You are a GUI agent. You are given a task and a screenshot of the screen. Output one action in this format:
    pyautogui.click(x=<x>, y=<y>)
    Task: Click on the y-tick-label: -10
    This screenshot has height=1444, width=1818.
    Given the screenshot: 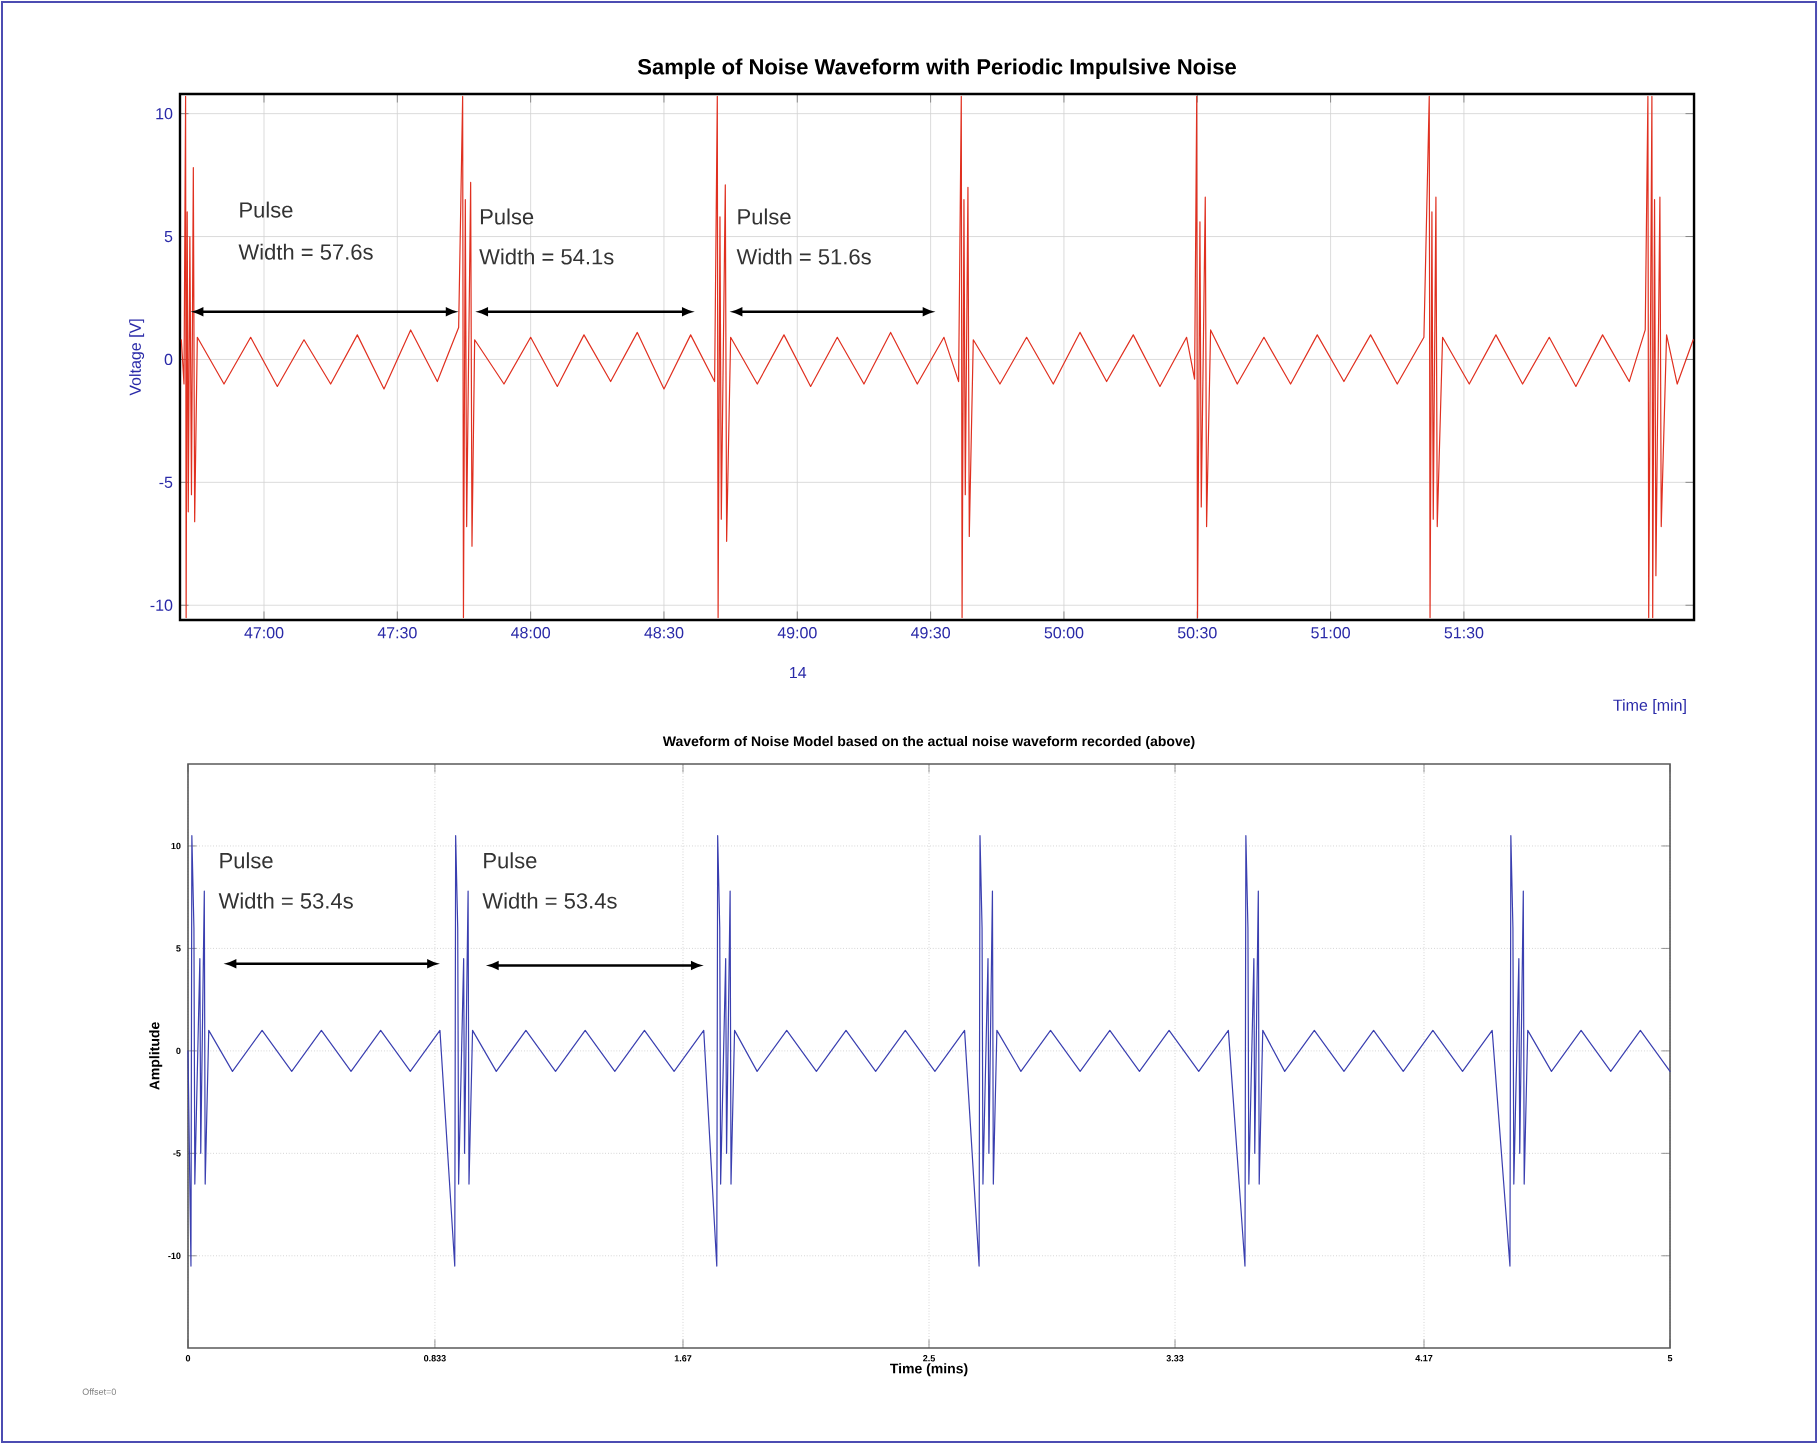 What is the action you would take?
    pyautogui.click(x=161, y=605)
    